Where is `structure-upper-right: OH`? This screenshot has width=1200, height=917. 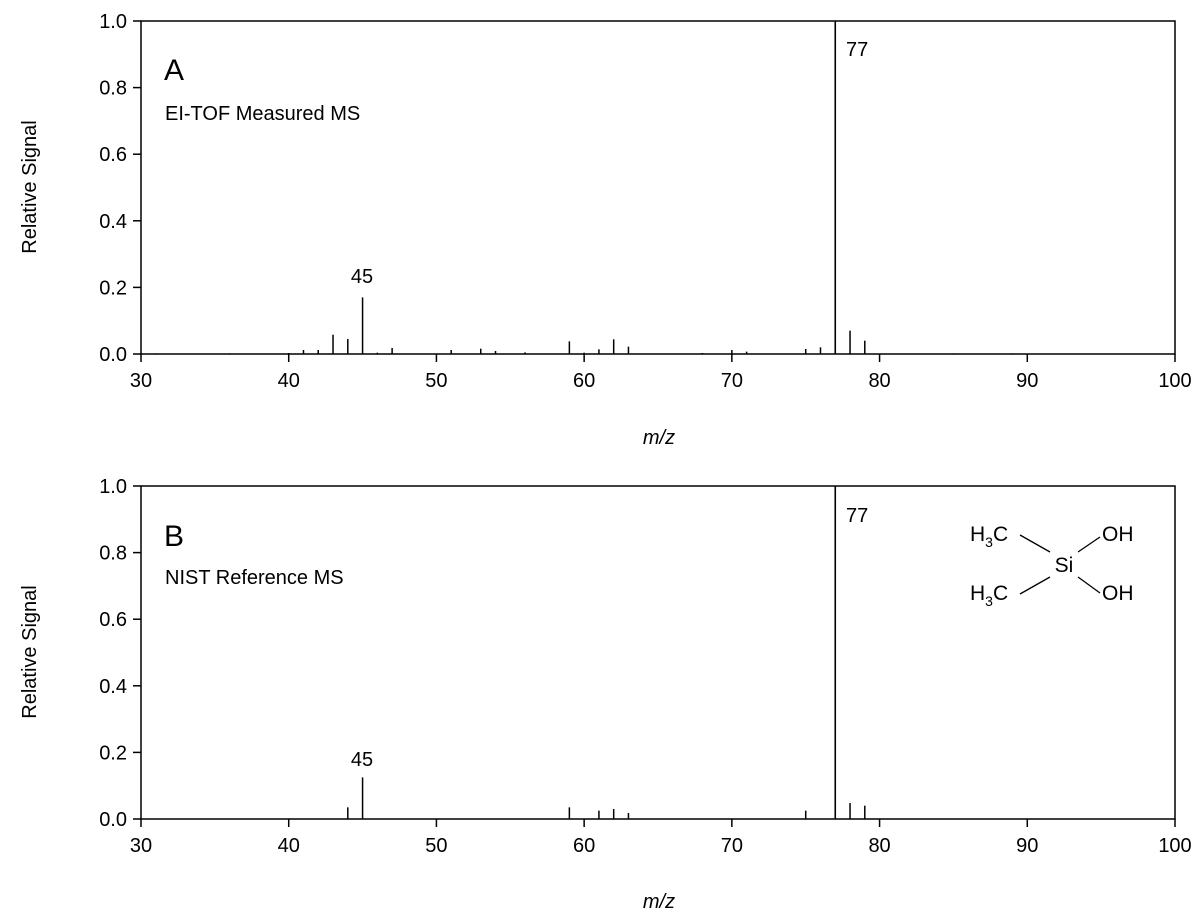
structure-upper-right: OH is located at coordinates (1118, 534).